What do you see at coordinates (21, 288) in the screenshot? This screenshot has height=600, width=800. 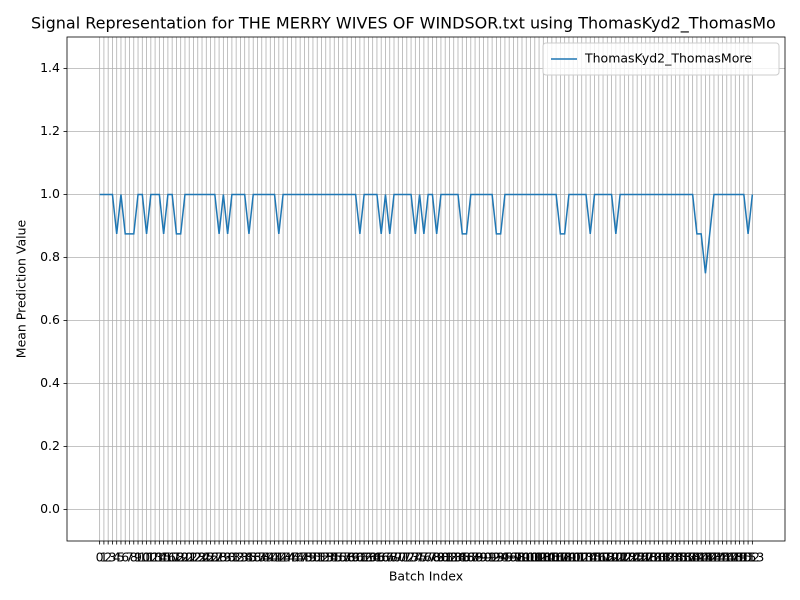 I see `y-axis-label: Mean Prediction Value` at bounding box center [21, 288].